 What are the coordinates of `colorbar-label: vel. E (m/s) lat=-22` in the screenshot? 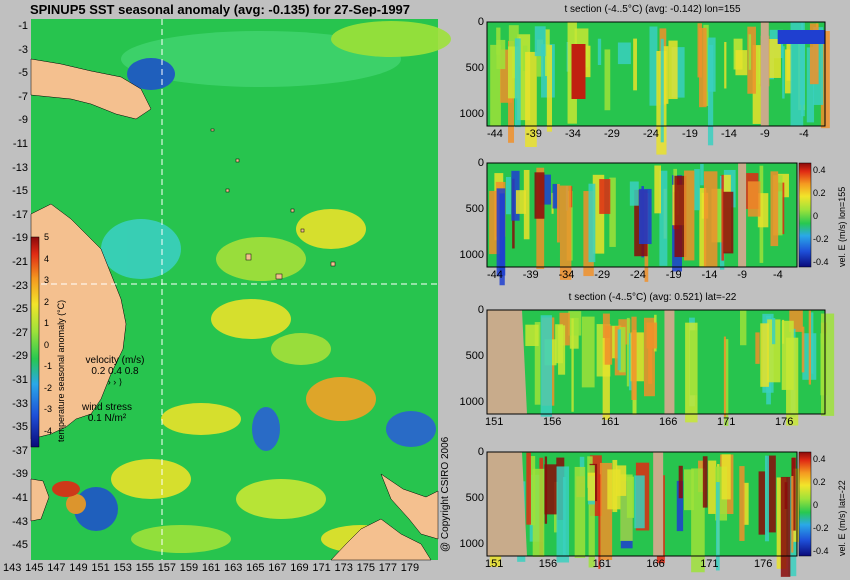 It's located at (842, 518).